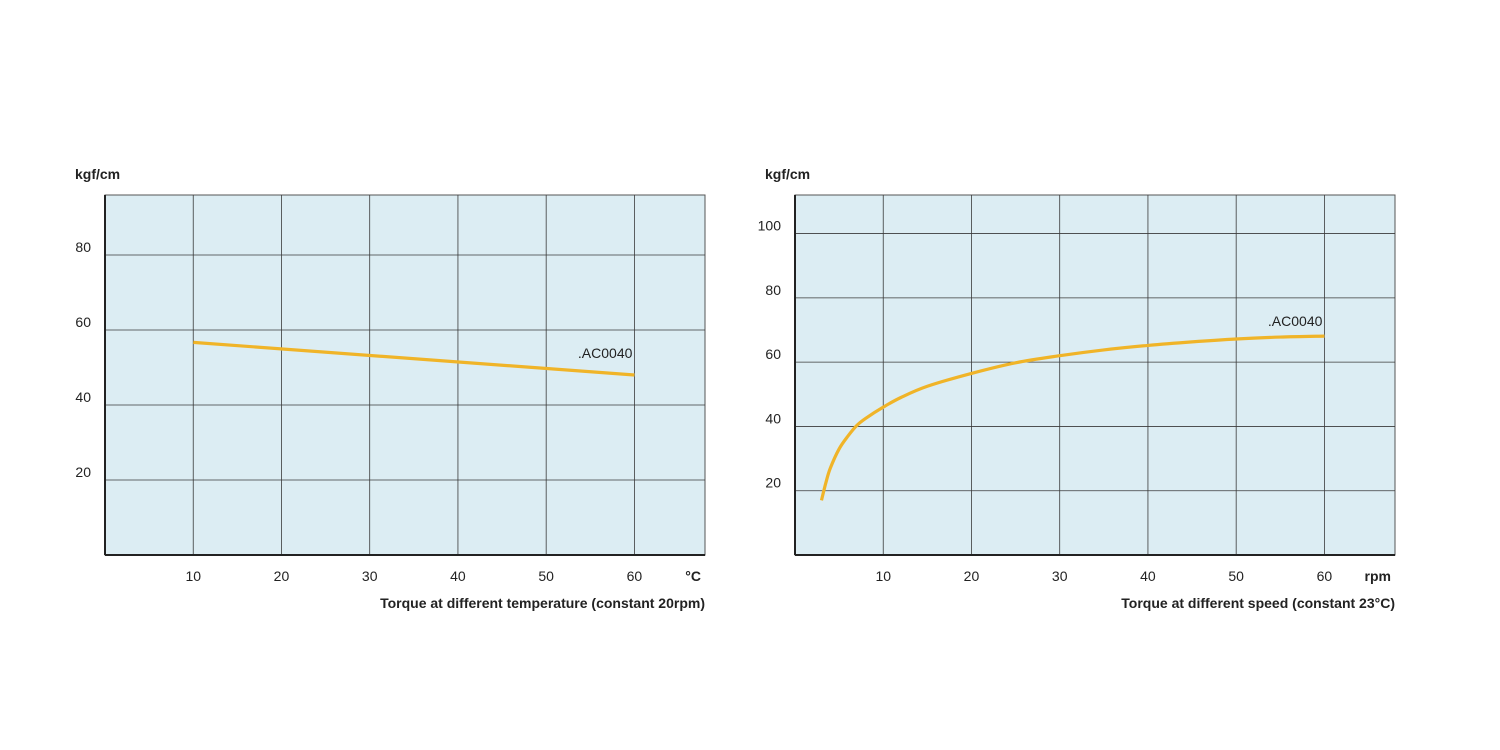  What do you see at coordinates (1378, 576) in the screenshot?
I see `x-axis-unit-label: rpm` at bounding box center [1378, 576].